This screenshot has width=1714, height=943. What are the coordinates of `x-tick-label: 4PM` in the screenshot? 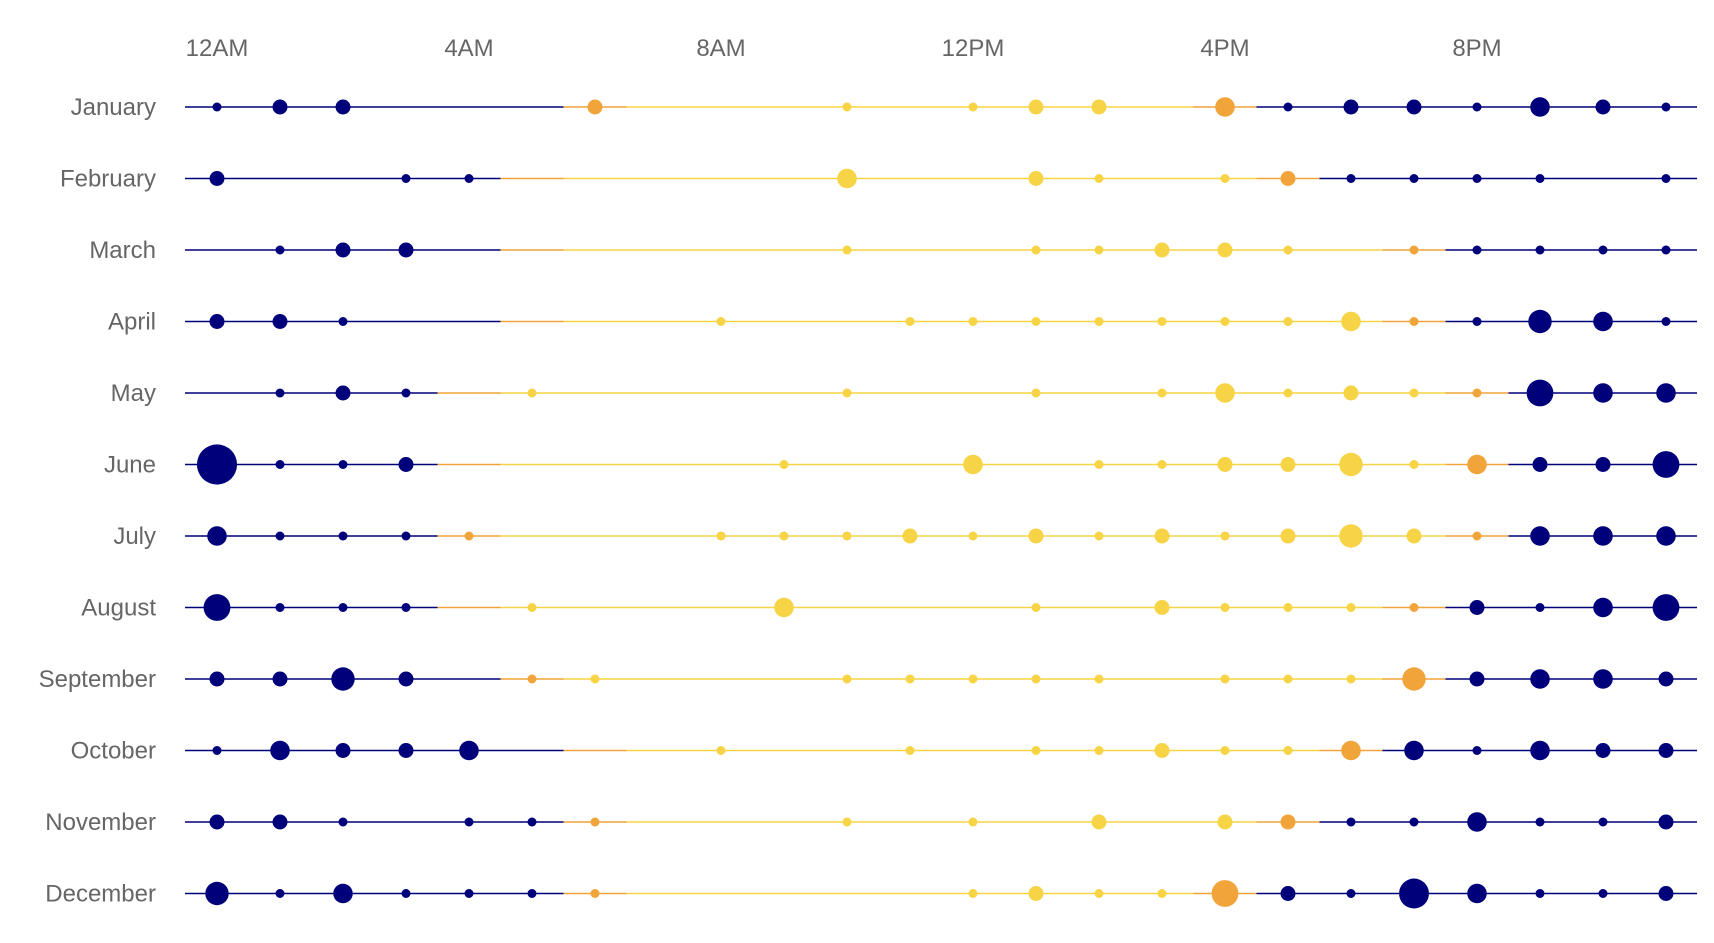 It's located at (1224, 48).